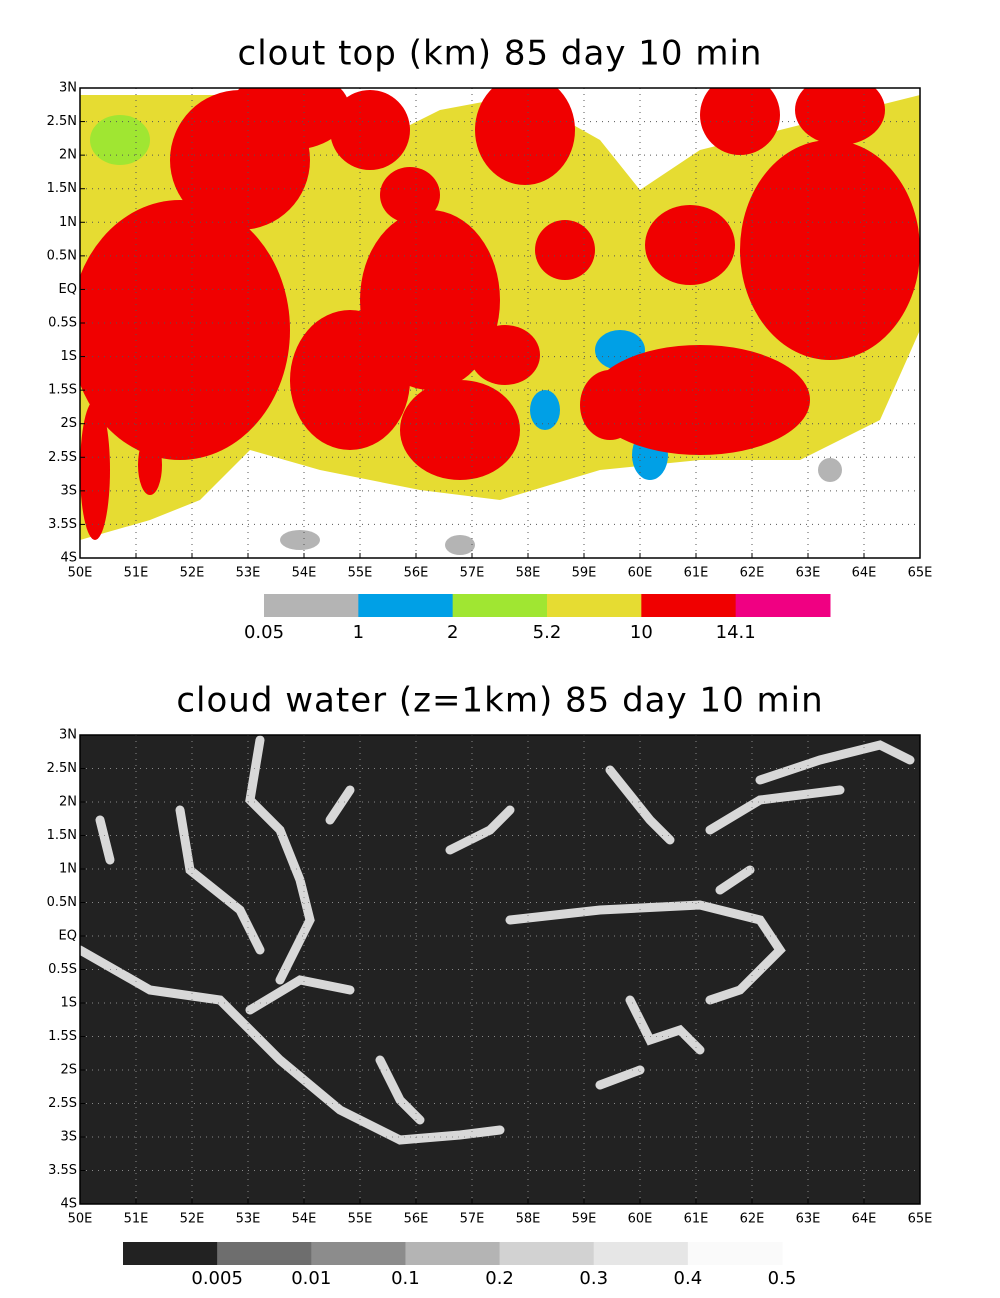 This screenshot has width=1000, height=1298. I want to click on colorbar-label: 0.2, so click(499, 1278).